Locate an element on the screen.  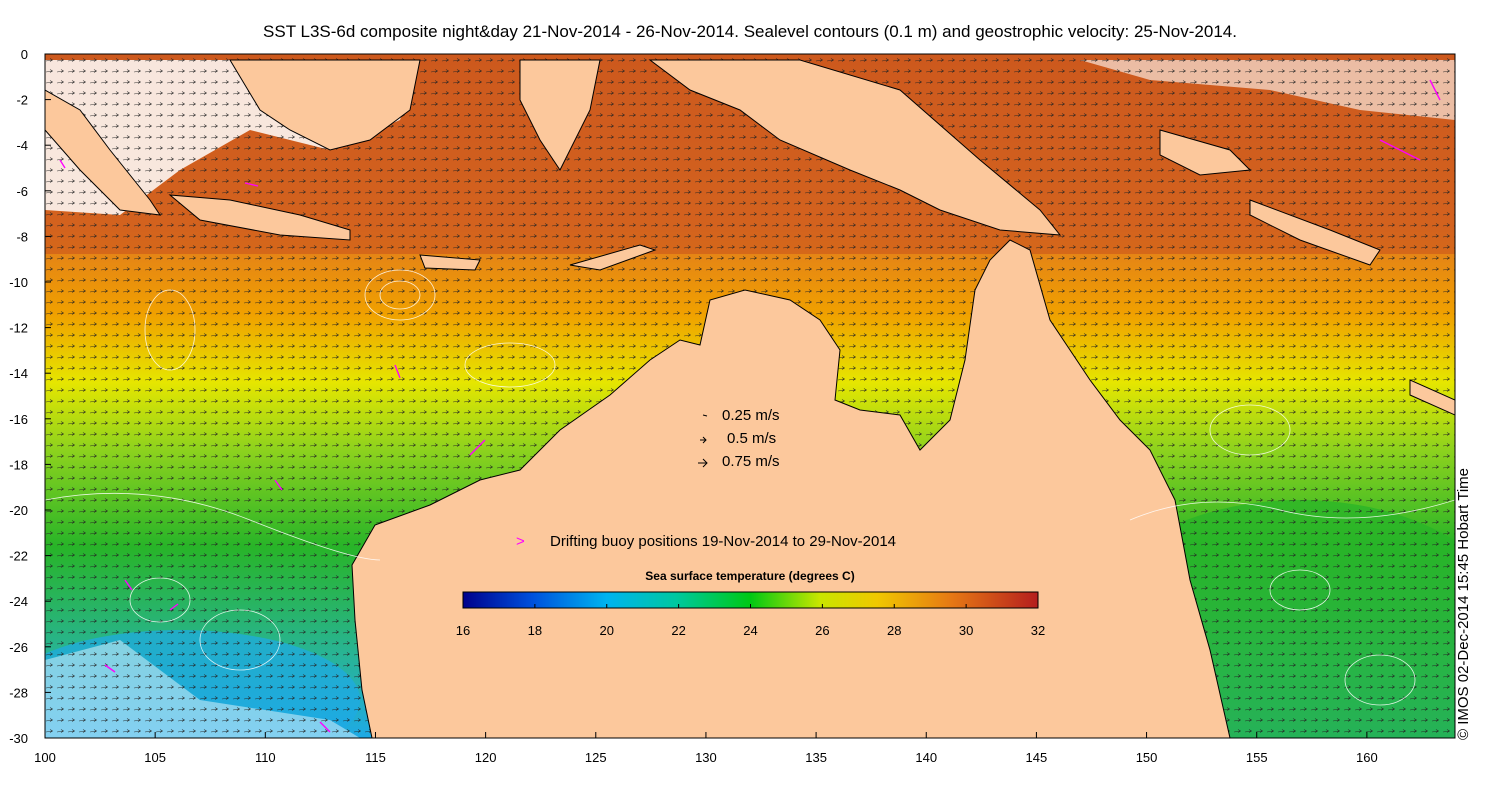
velocity-label-0: 0.25 m/s is located at coordinates (751, 415).